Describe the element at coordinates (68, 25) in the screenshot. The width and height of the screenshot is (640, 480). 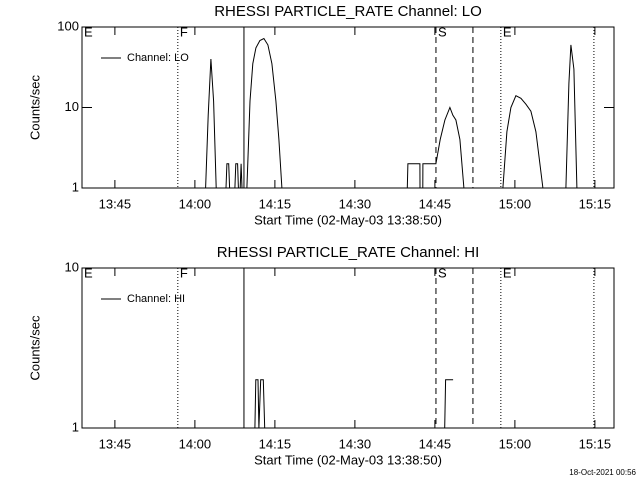
I see `y-tick-label: 100` at that location.